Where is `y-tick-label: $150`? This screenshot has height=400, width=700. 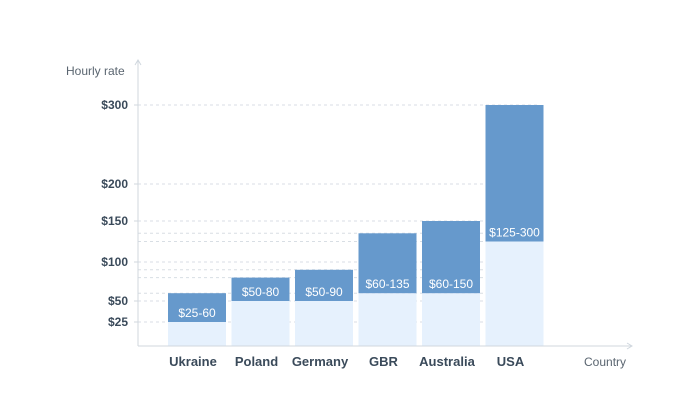
y-tick-label: $150 is located at coordinates (114, 221).